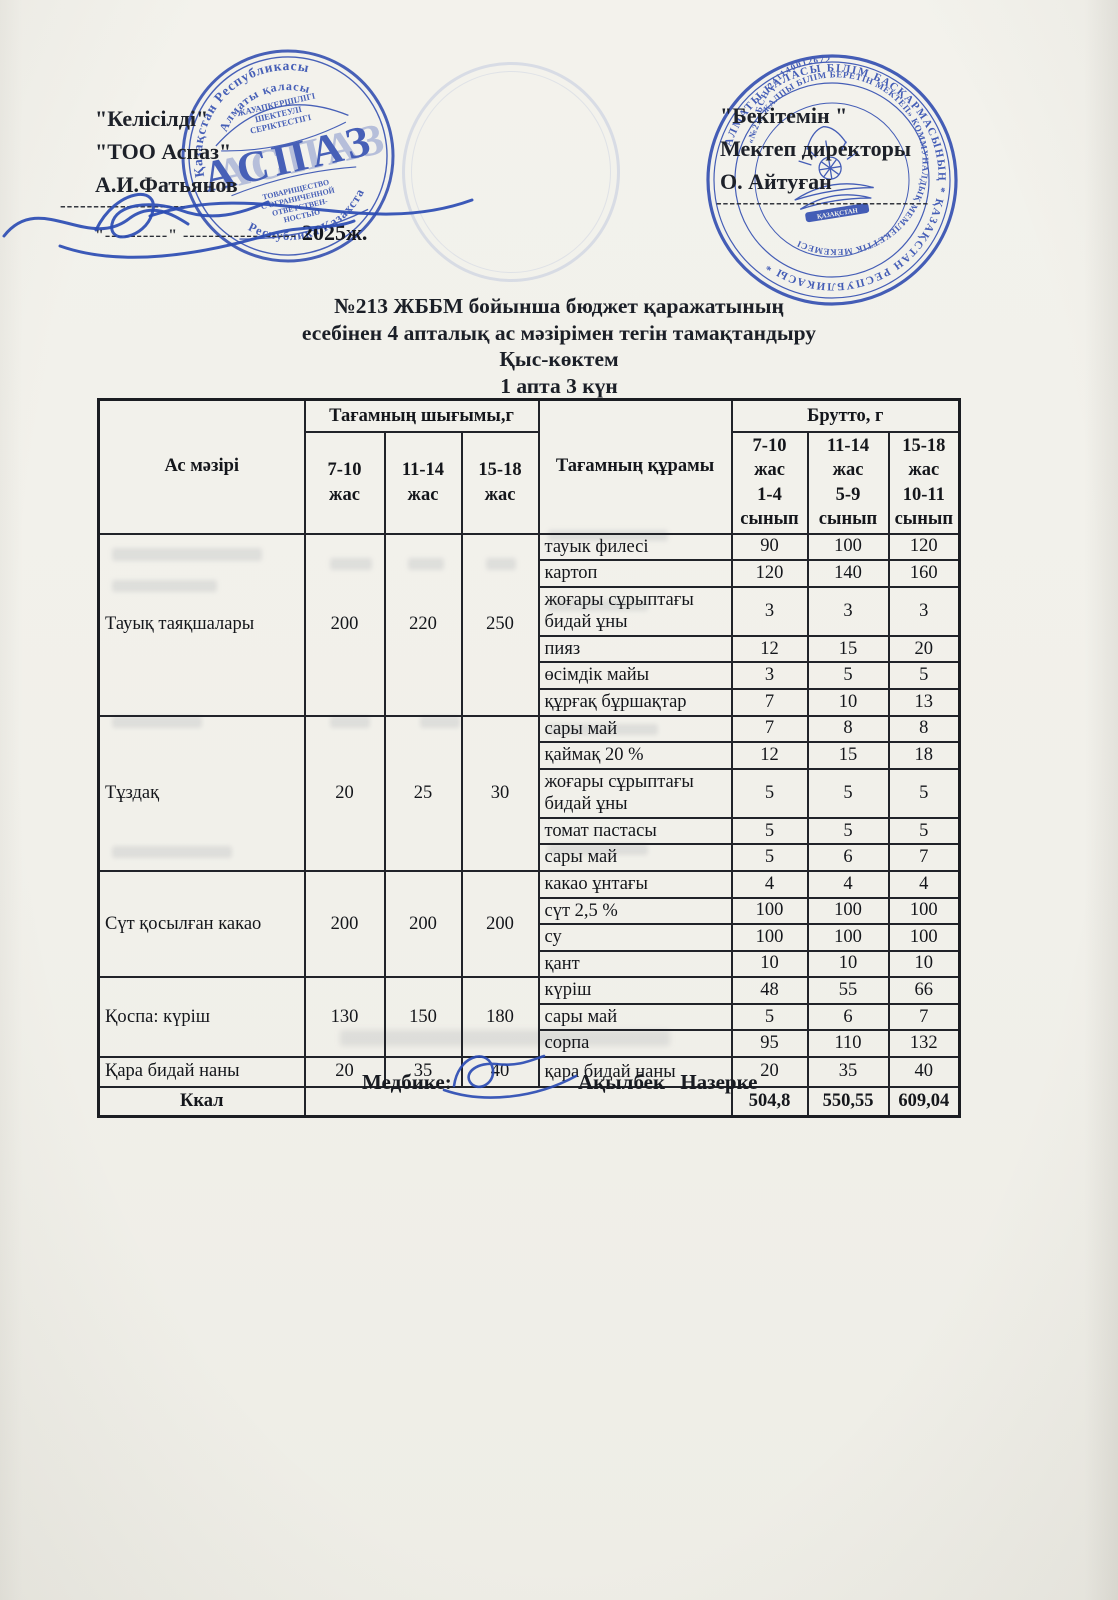  I want to click on ingredient-cell: какао ұнтағы, so click(635, 884).